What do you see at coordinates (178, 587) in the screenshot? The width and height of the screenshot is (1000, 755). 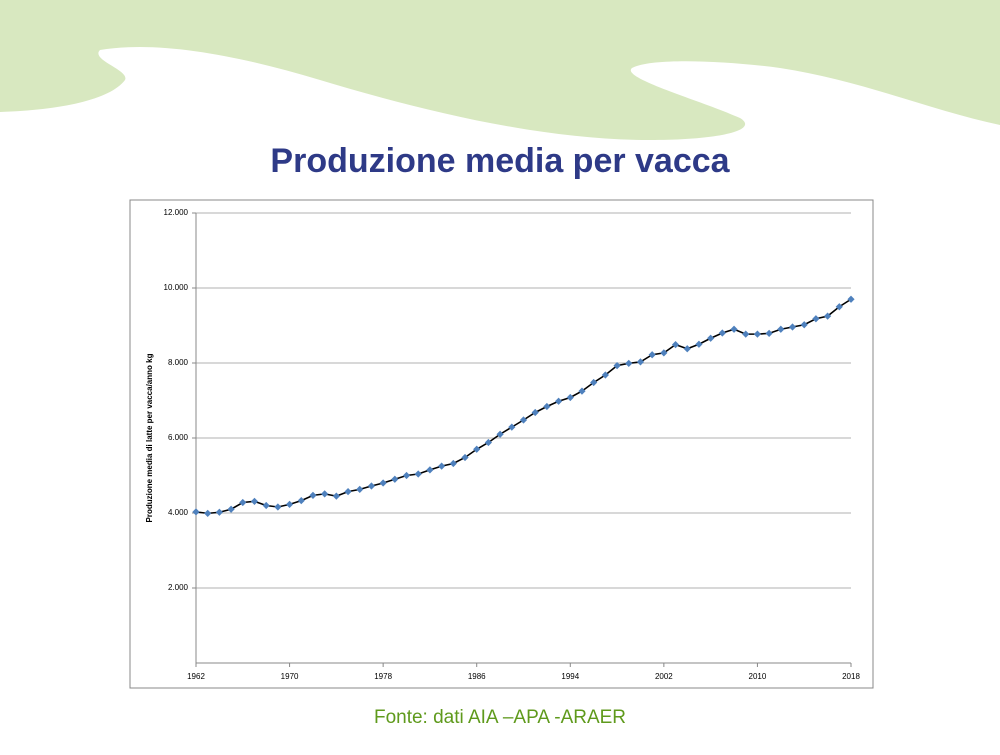 I see `y-tick-label: 2.000` at bounding box center [178, 587].